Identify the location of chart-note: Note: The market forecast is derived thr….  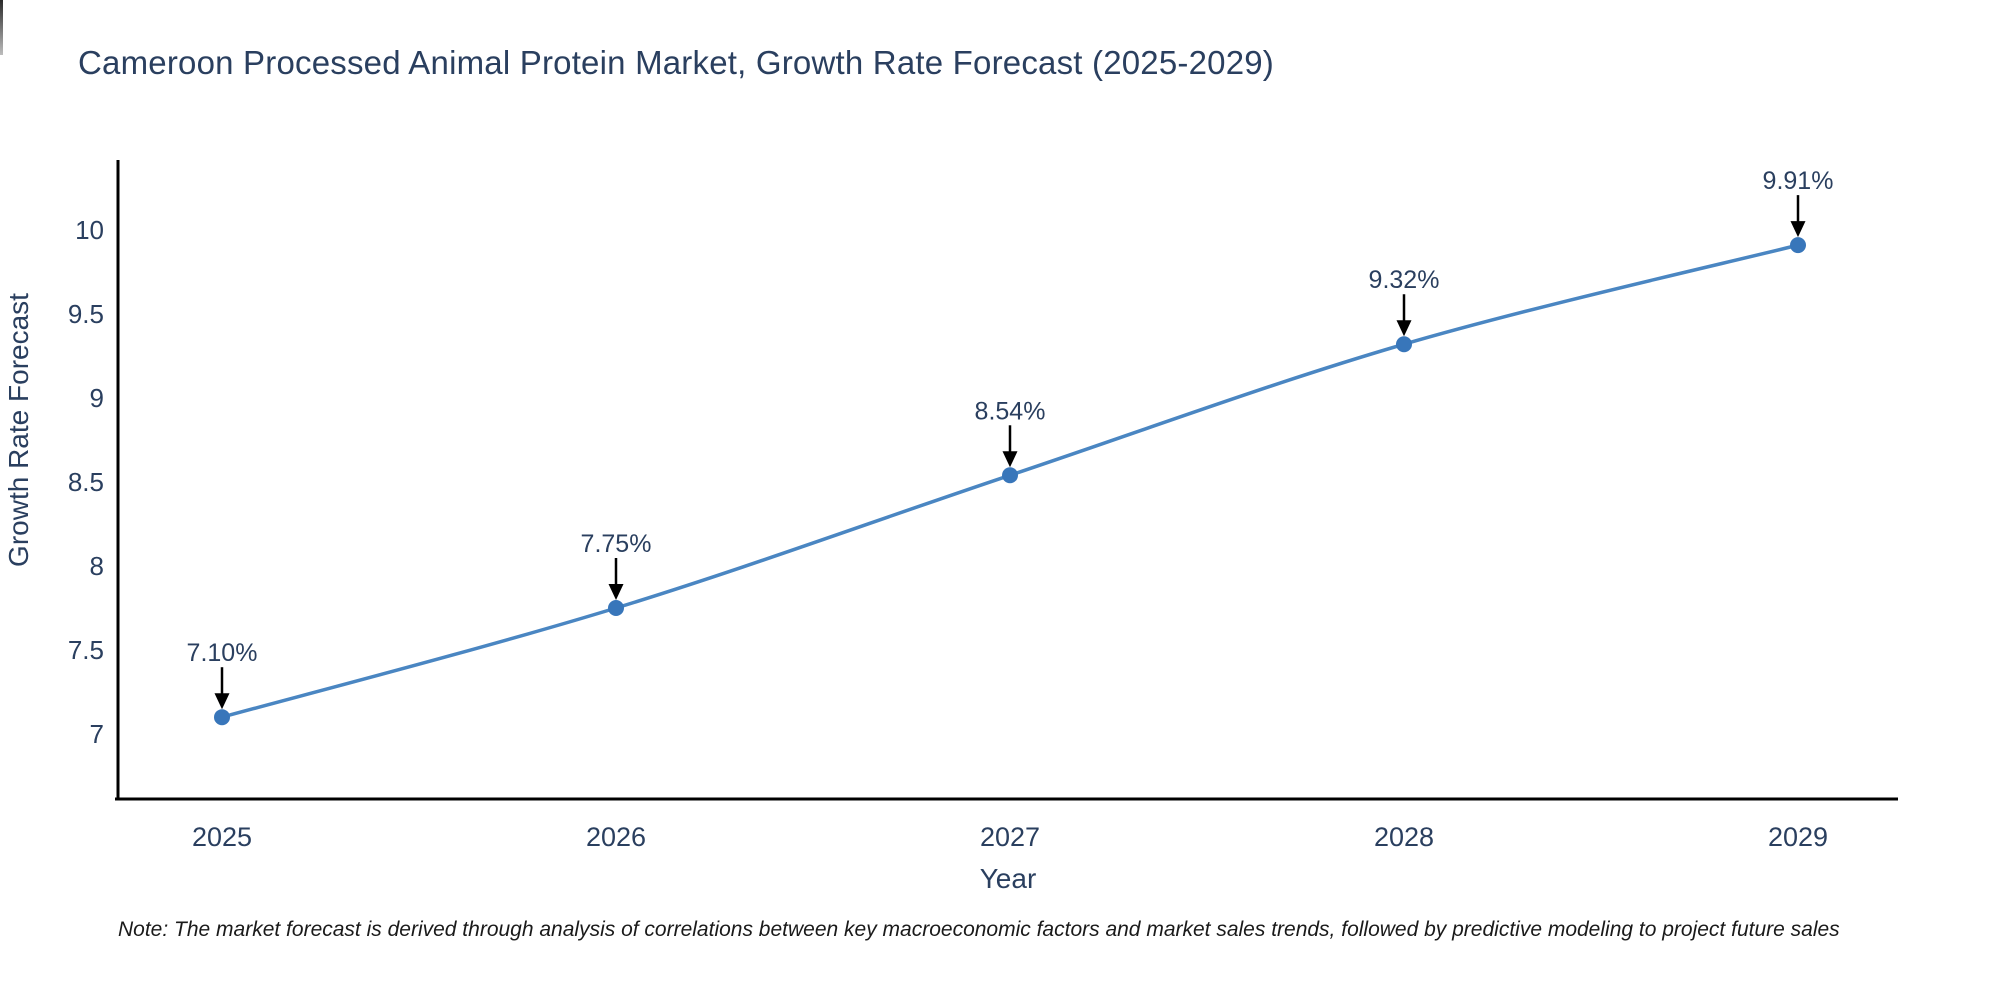
(979, 929).